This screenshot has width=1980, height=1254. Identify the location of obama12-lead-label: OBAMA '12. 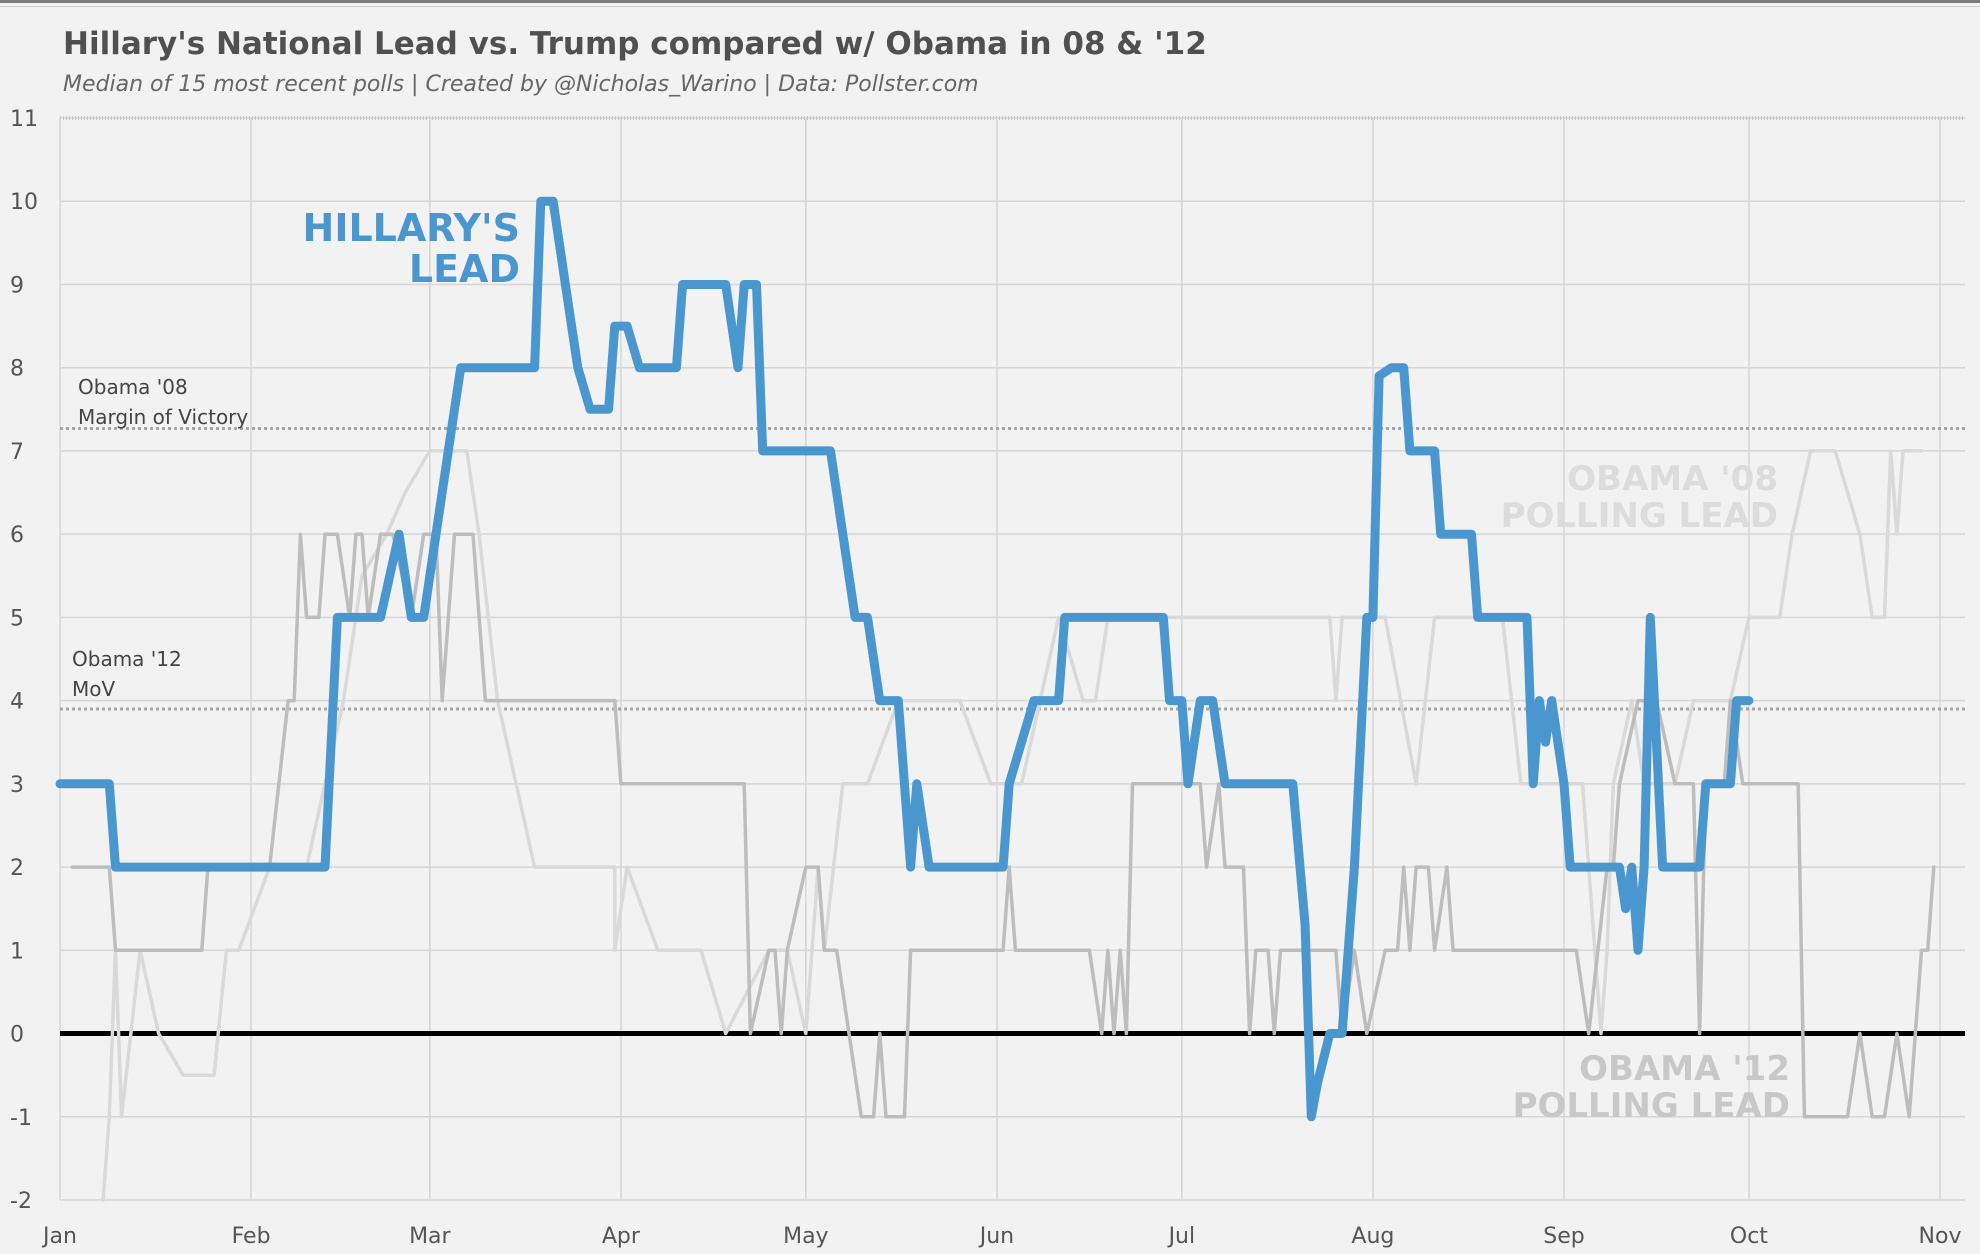
(1684, 1069).